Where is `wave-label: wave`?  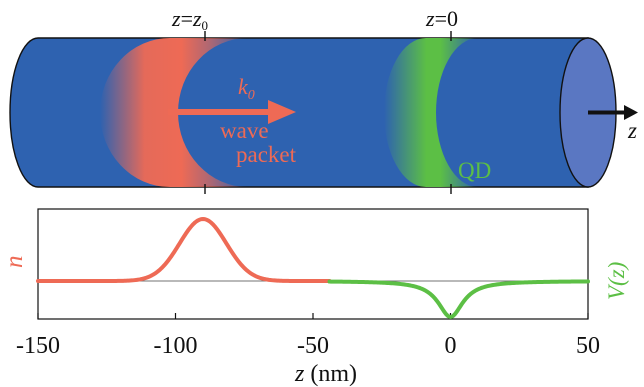 wave-label: wave is located at coordinates (244, 130).